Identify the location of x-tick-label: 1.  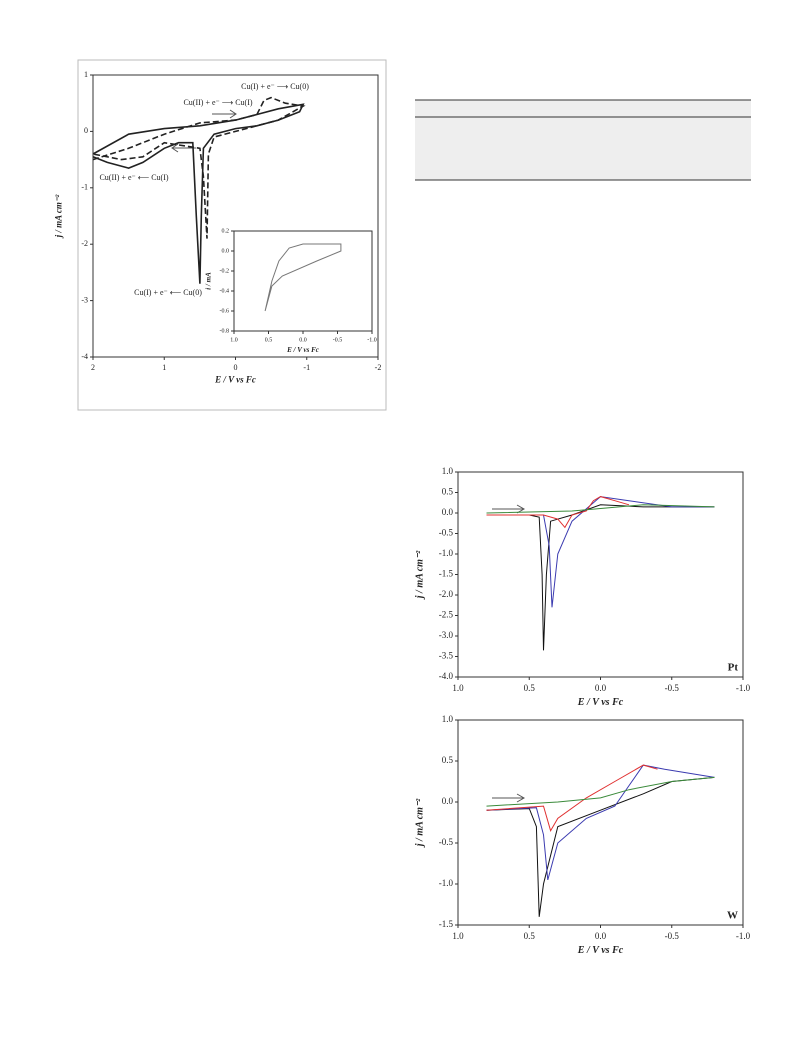
(164, 367).